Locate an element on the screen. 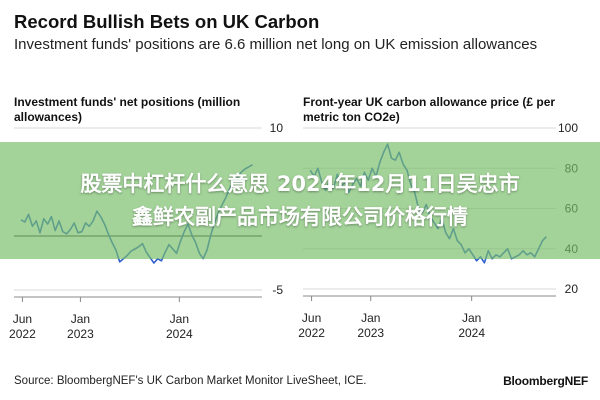  banner-line-2: 鑫鲜农副产品市场有限公司价格行情 is located at coordinates (300, 216).